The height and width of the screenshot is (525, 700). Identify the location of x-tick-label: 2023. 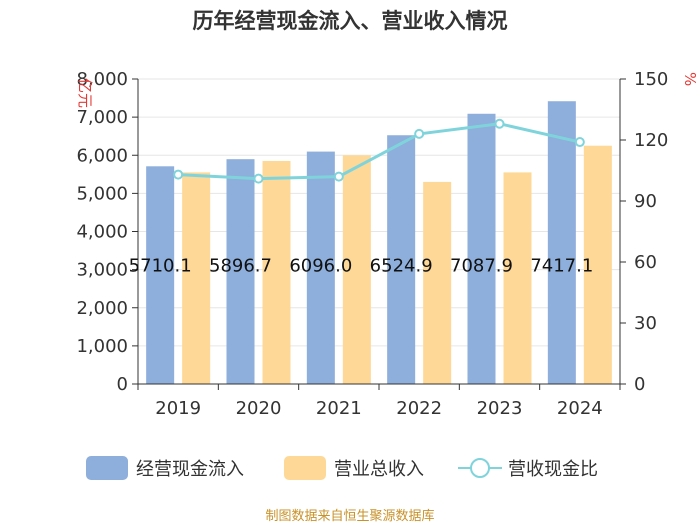
(500, 408).